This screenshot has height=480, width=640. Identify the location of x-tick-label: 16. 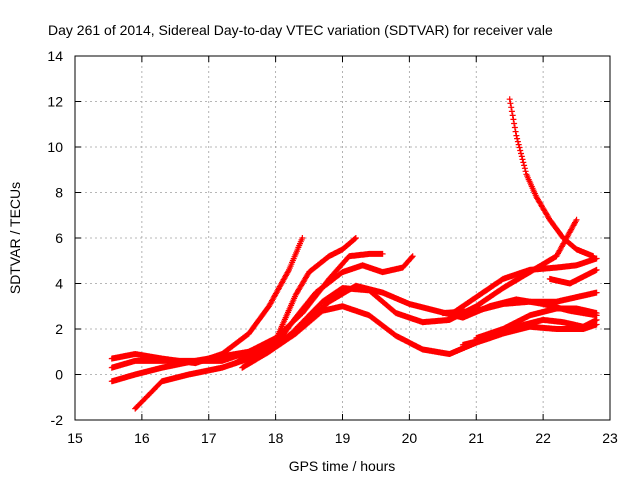
(142, 438).